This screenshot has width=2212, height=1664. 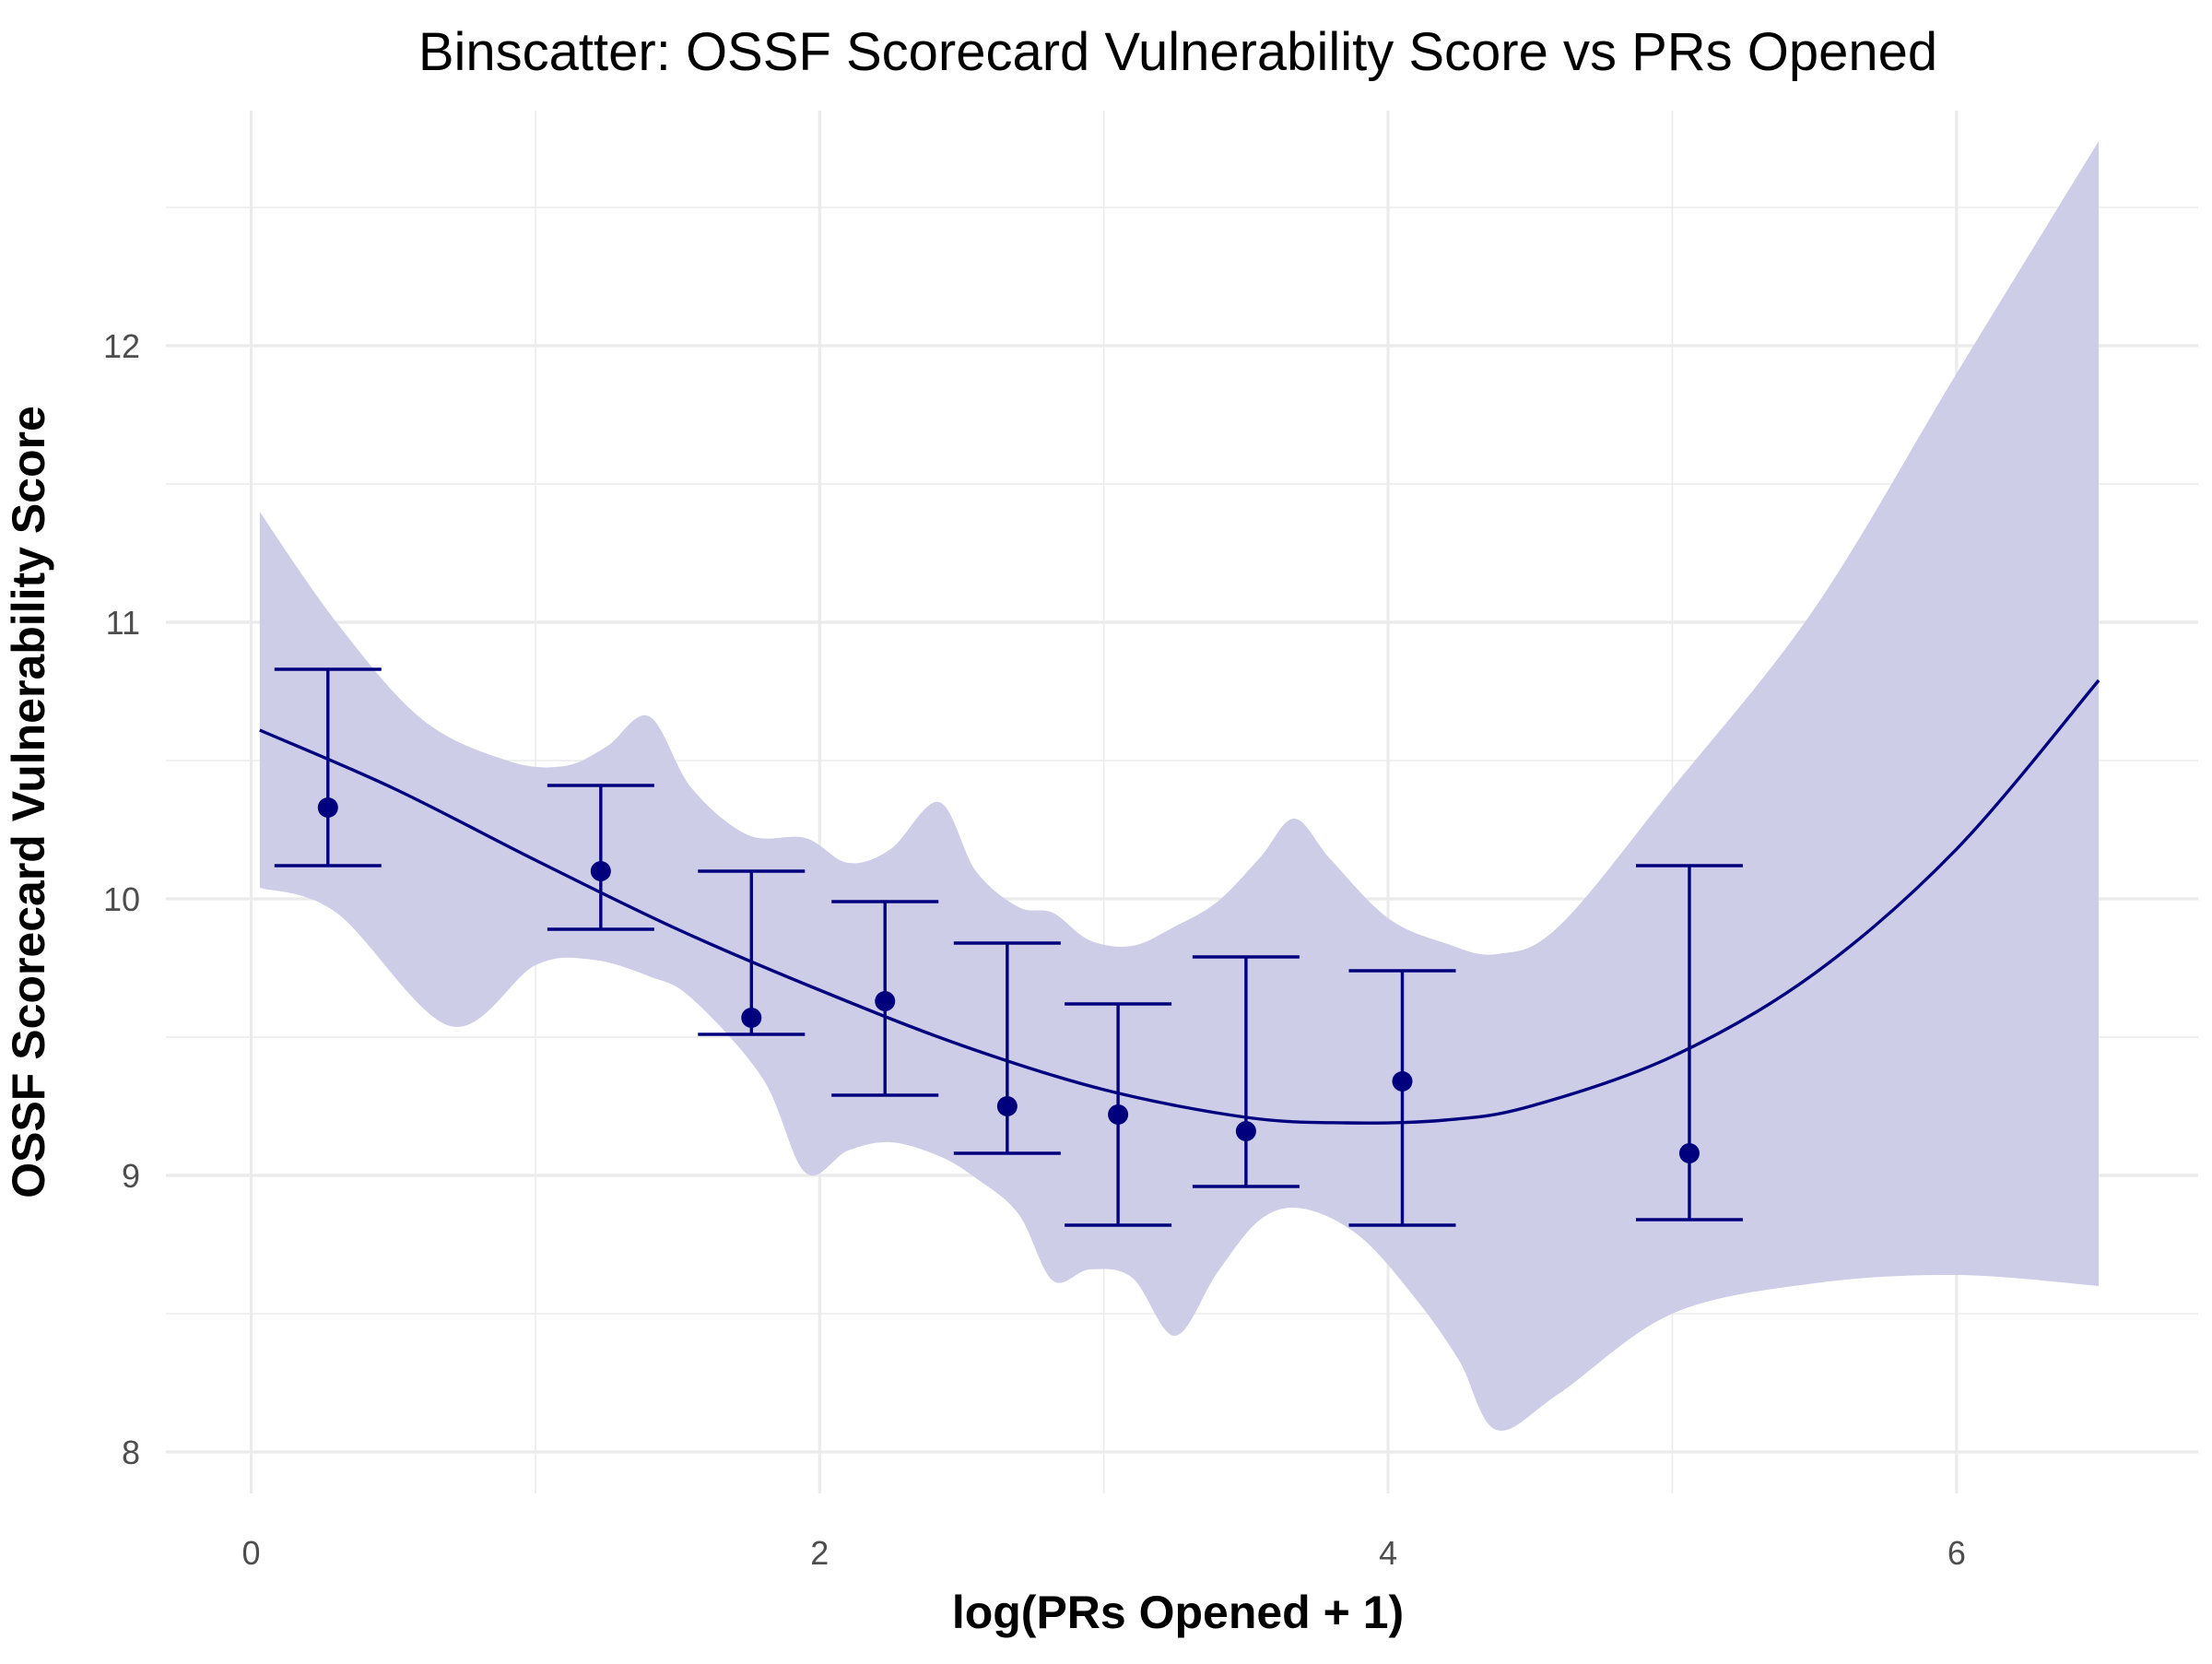 I want to click on x-tick-labels: 0 2 4 6, so click(x=1104, y=1553).